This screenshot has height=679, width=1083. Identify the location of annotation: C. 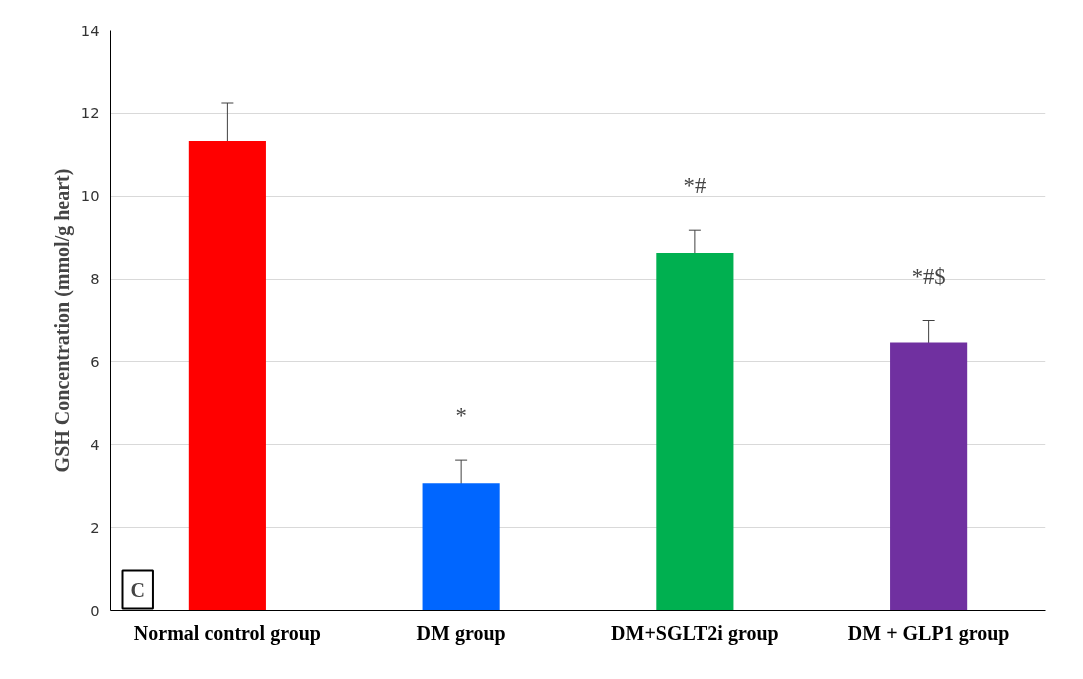
(137, 589).